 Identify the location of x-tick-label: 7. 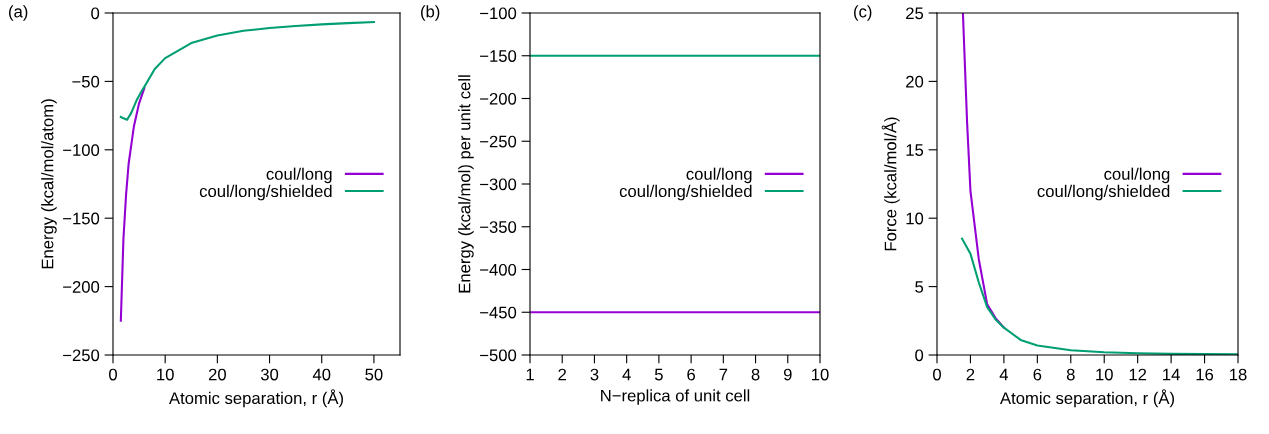
(723, 374).